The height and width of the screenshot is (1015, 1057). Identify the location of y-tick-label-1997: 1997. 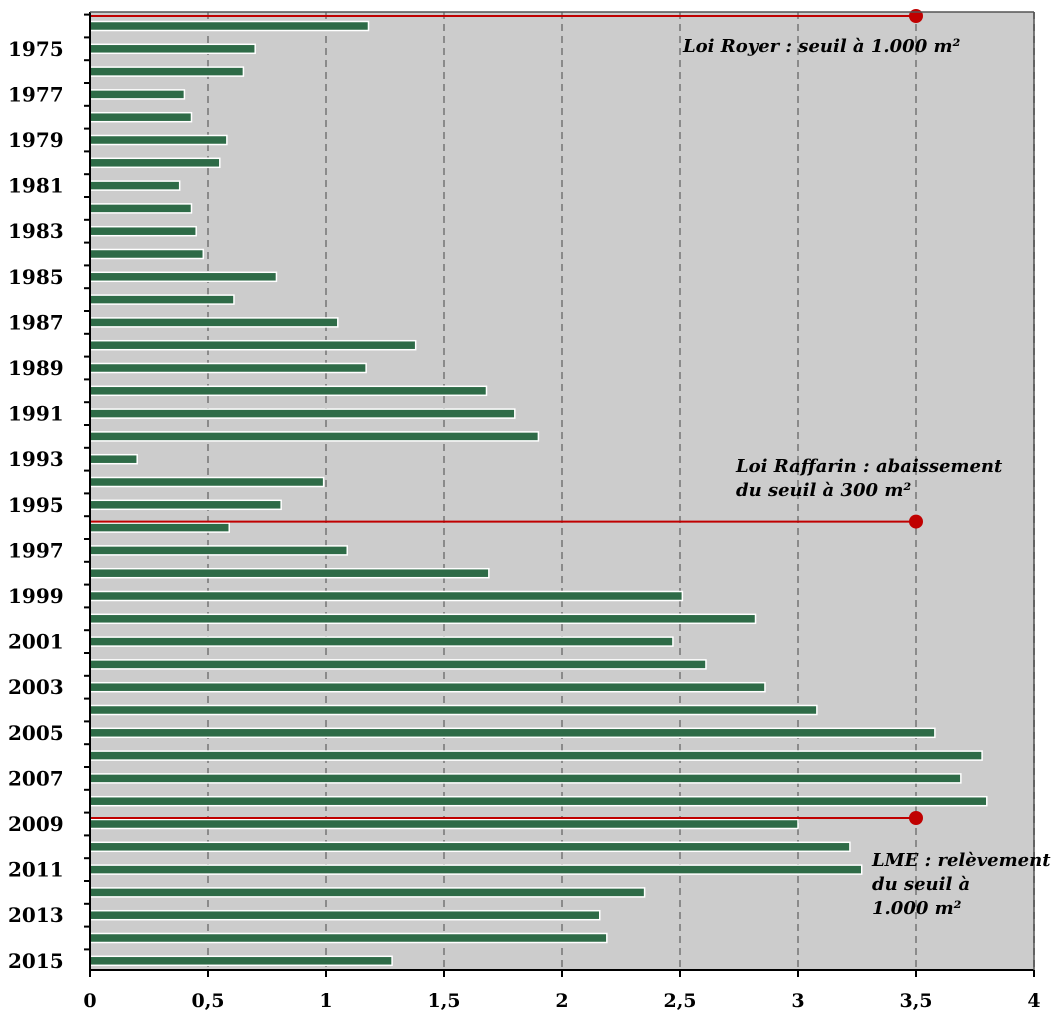
(36, 550).